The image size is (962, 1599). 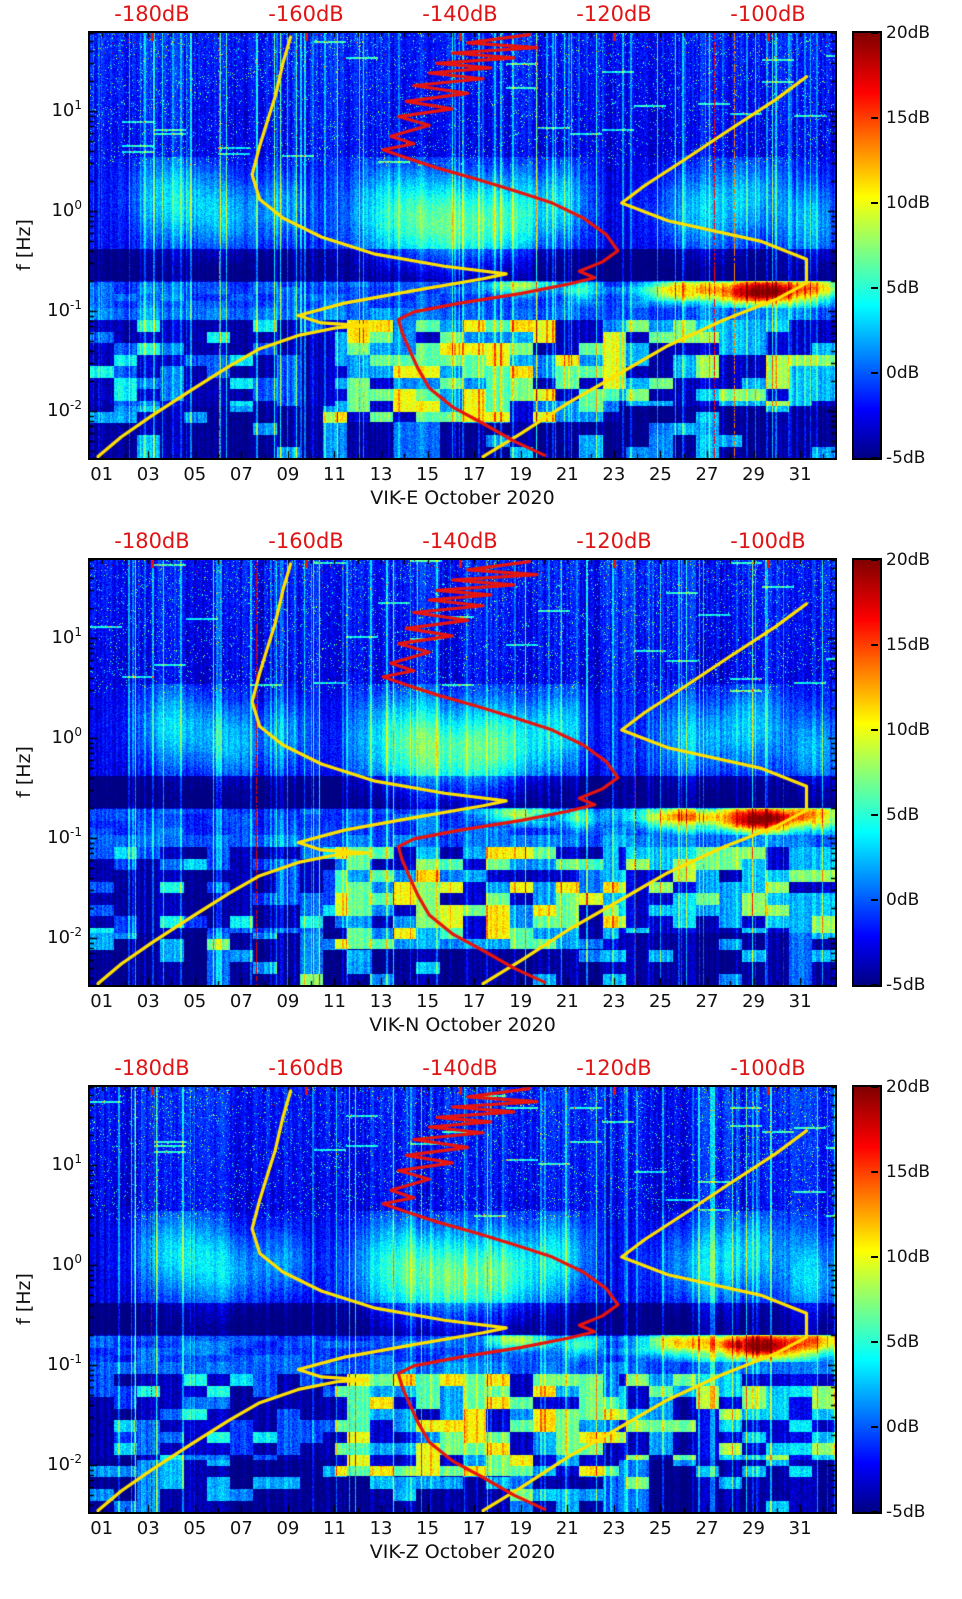 I want to click on x-tick-label: 13, so click(x=381, y=1001).